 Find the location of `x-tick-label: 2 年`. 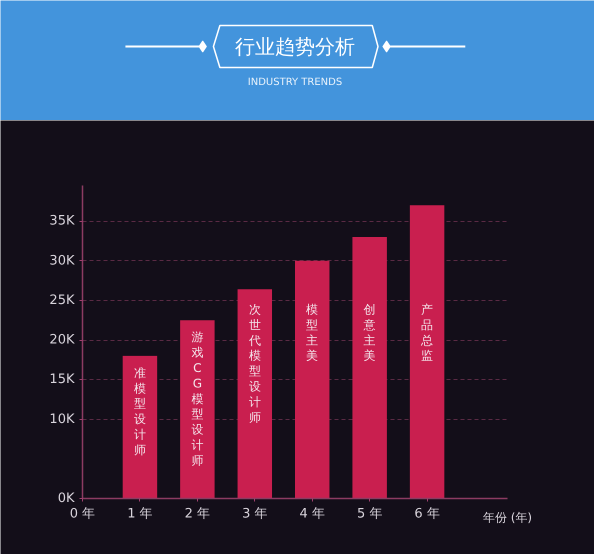

x-tick-label: 2 年 is located at coordinates (197, 514).